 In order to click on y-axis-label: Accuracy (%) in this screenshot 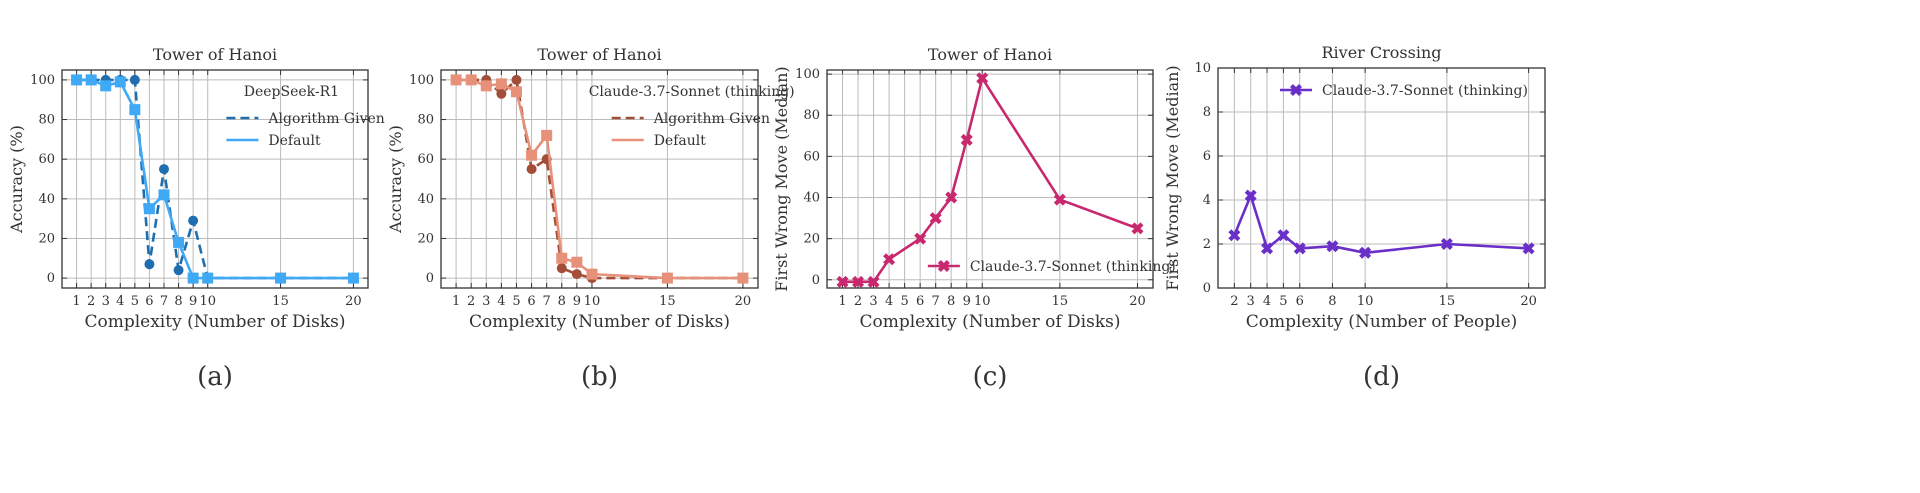, I will do `click(395, 179)`.